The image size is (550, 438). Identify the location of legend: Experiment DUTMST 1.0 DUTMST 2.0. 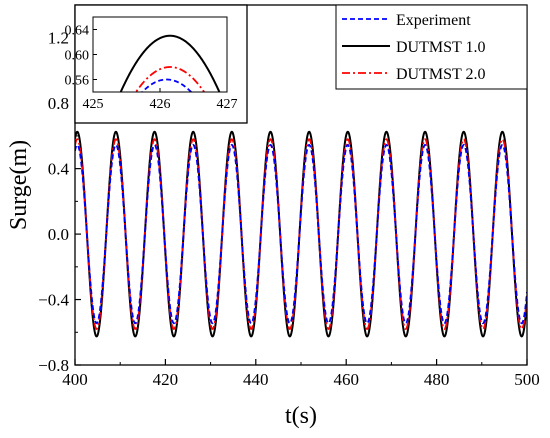
(431, 47).